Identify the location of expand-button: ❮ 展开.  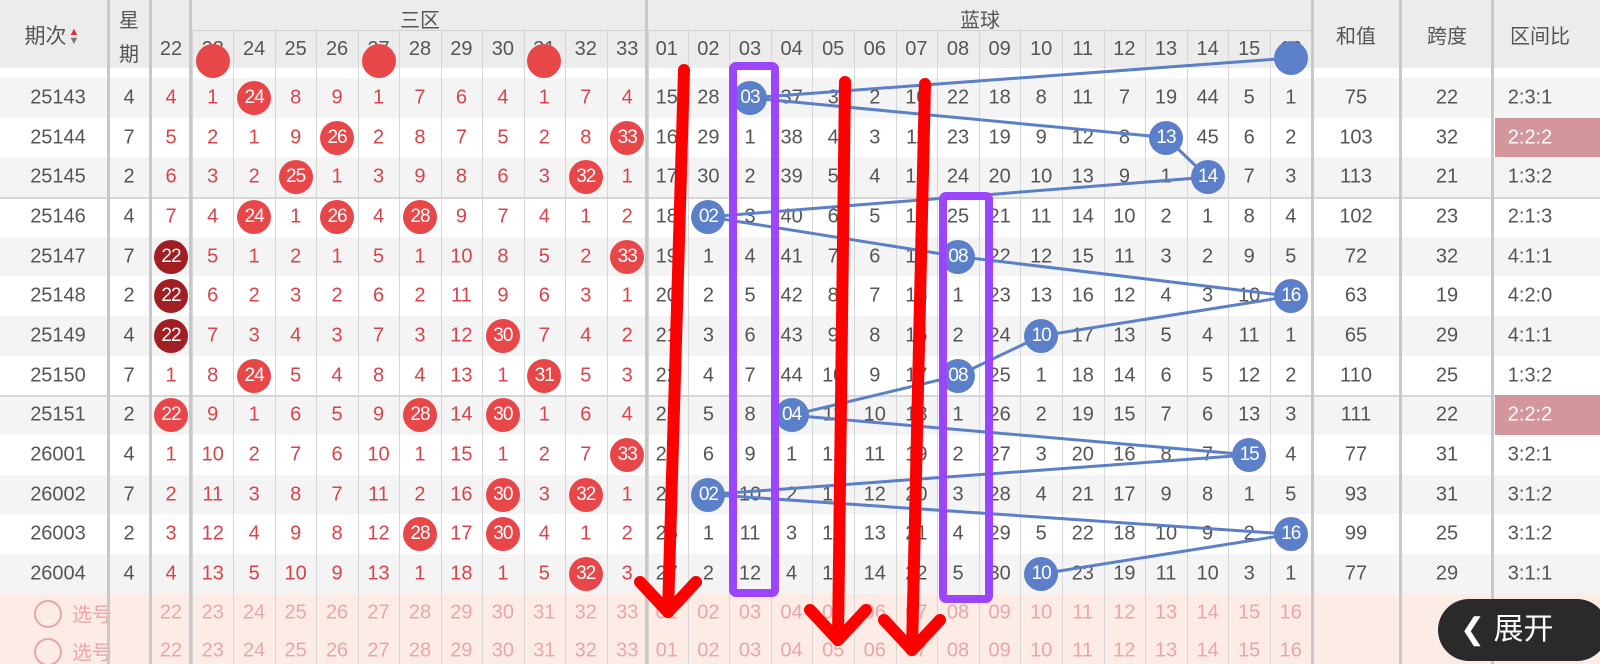
(1519, 630).